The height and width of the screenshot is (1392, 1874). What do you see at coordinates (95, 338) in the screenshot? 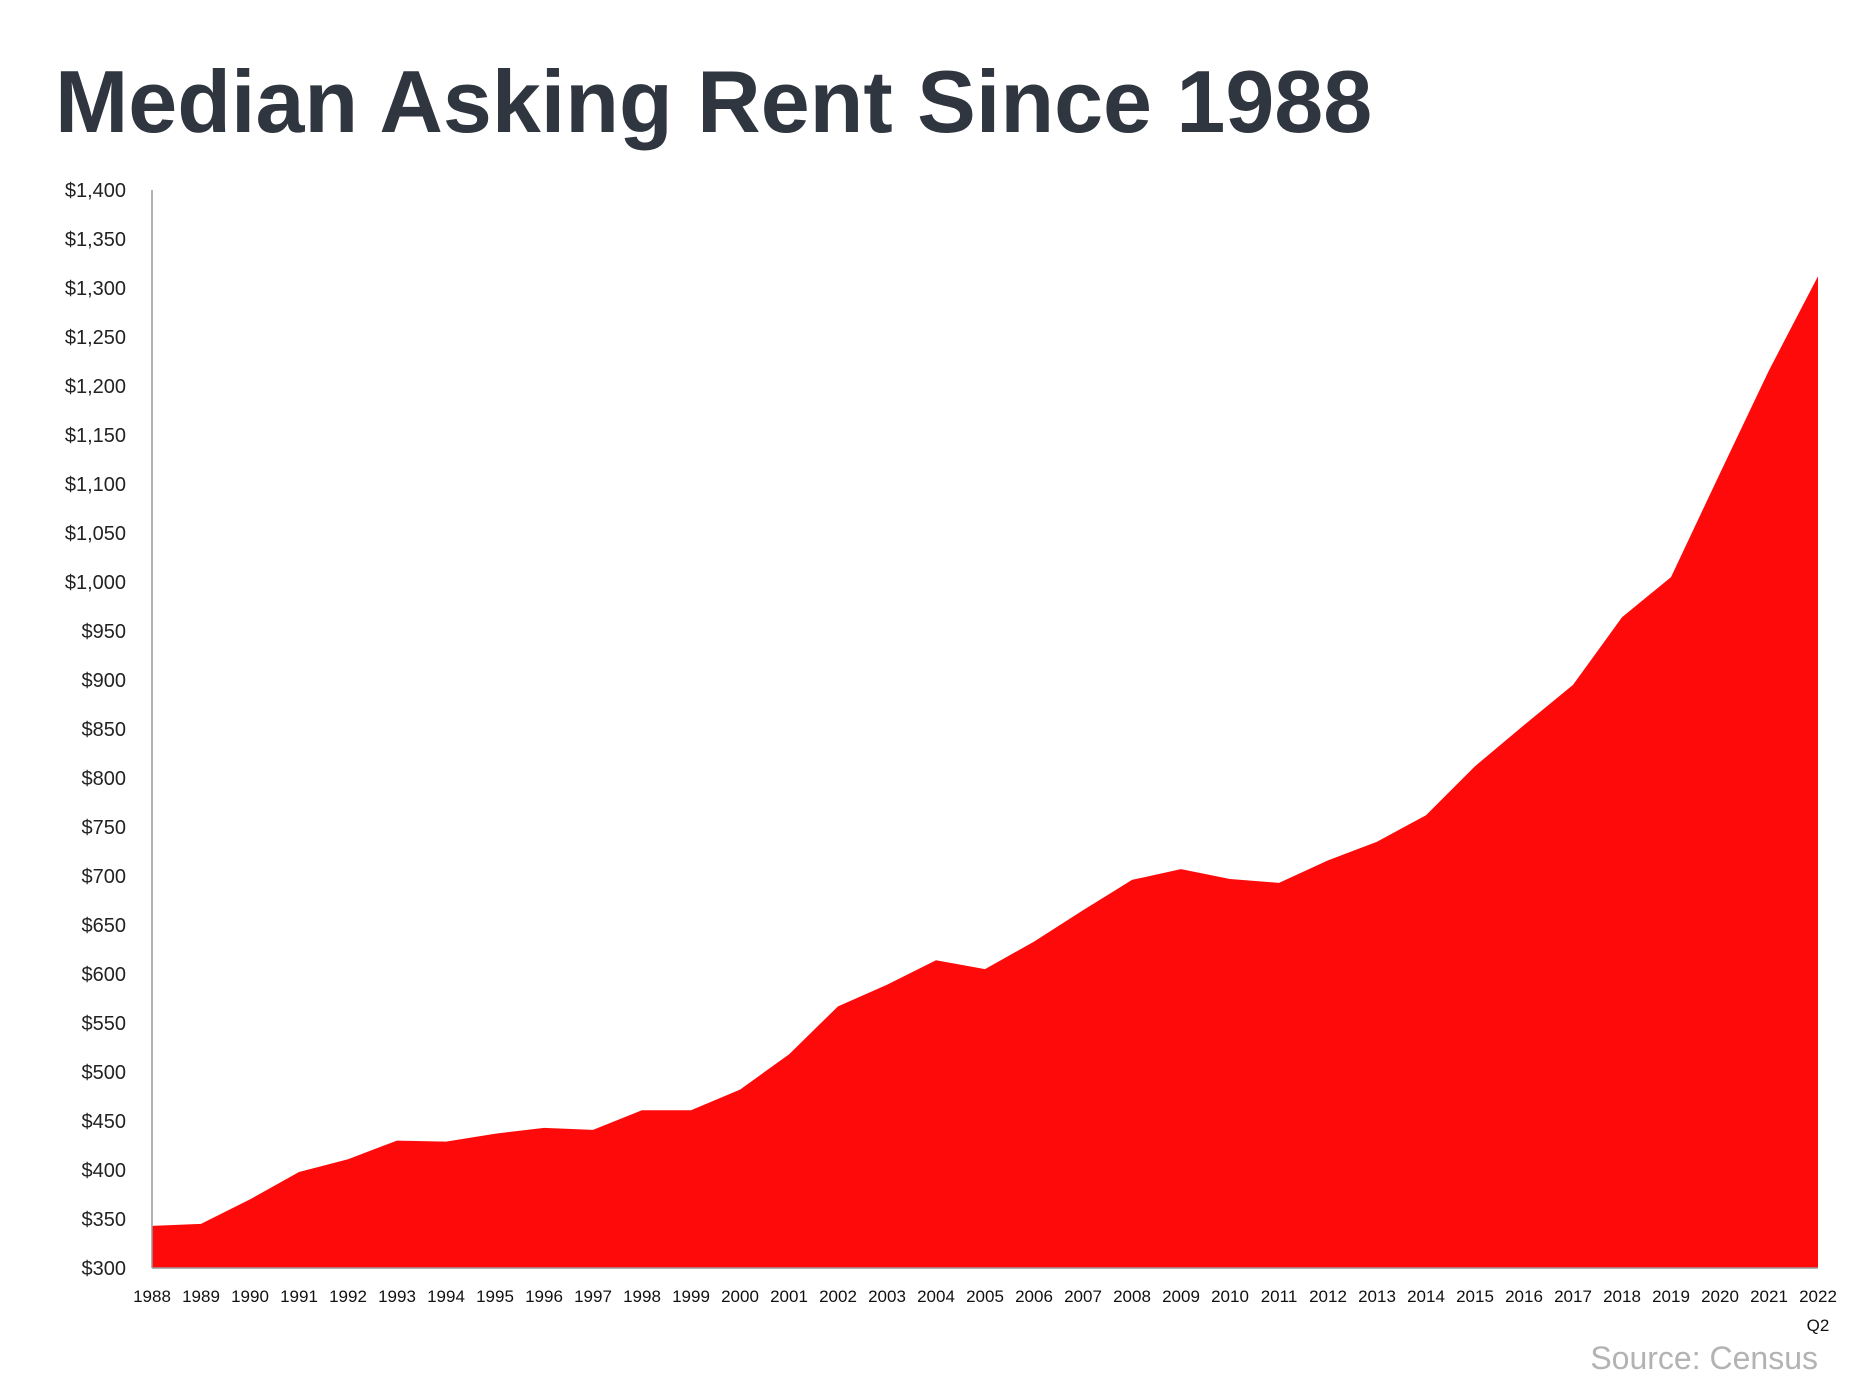
I see `y-tick-label: $1,250` at bounding box center [95, 338].